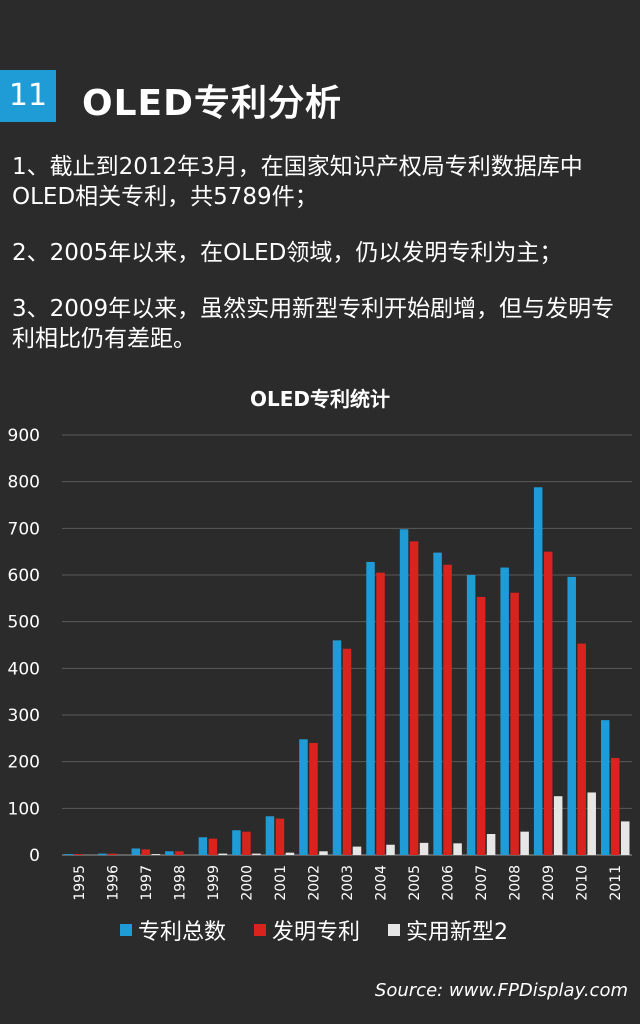  What do you see at coordinates (24, 716) in the screenshot?
I see `y-tick-label: 300` at bounding box center [24, 716].